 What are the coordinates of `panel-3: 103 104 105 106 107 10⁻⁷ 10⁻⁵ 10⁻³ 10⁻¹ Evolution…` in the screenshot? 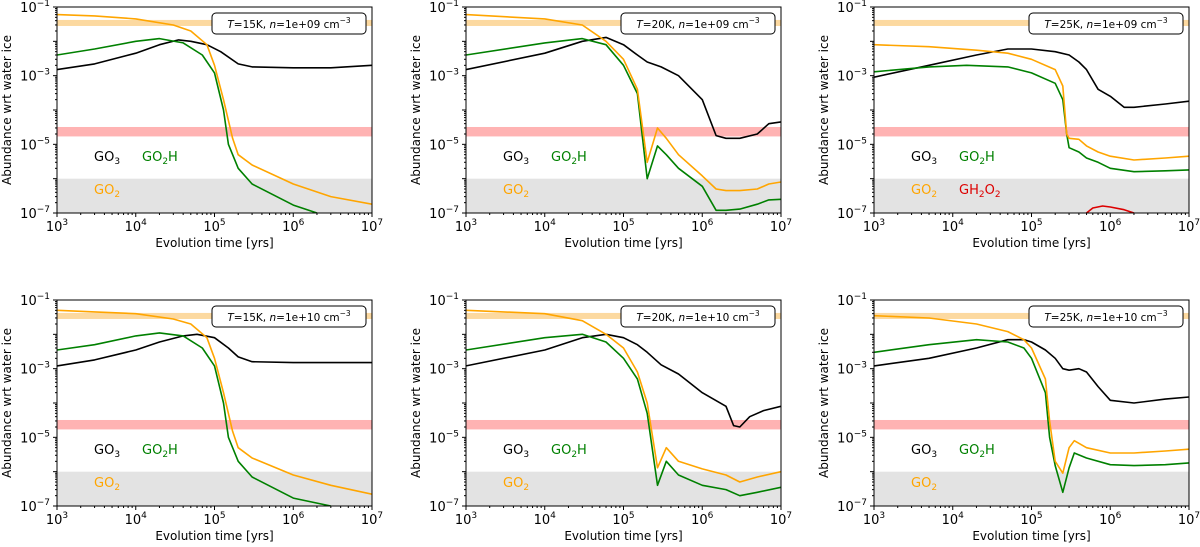 It's located at (1008, 125).